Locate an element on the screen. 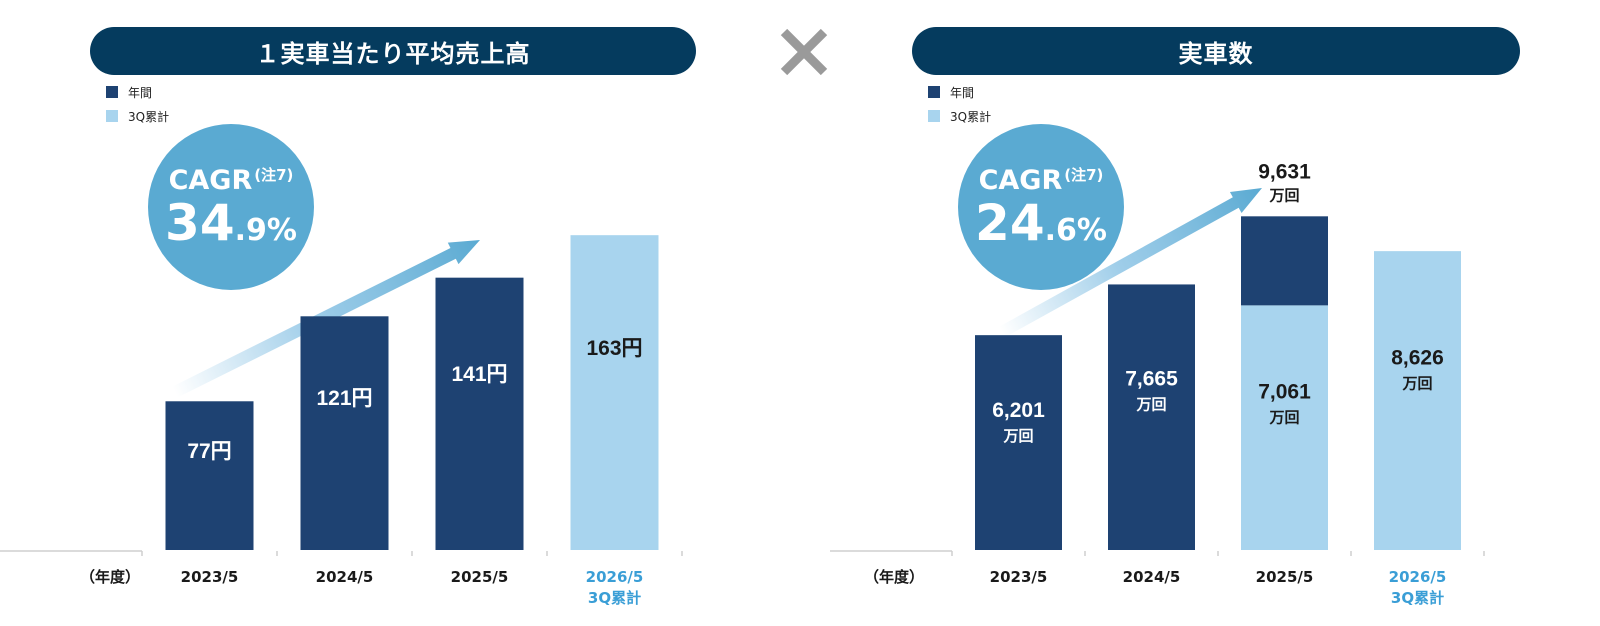 Image resolution: width=1600 pixels, height=626 pixels. left-cagr-badge: CAGR (注7) 34.9% is located at coordinates (231, 207).